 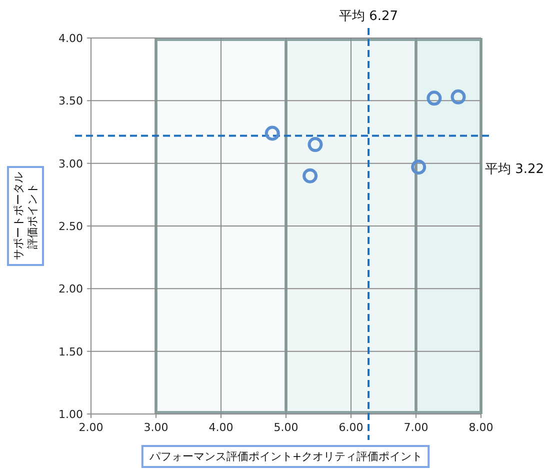 What do you see at coordinates (368, 16) in the screenshot?
I see `ref-line-label: 平均 6.27` at bounding box center [368, 16].